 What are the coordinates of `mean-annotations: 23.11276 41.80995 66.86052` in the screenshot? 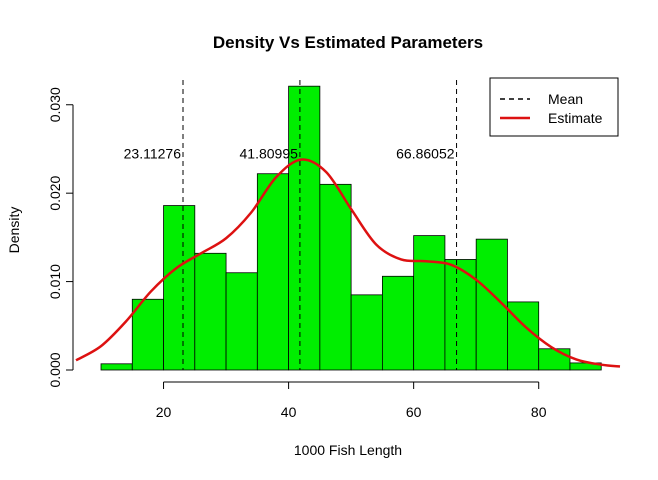 It's located at (289, 153).